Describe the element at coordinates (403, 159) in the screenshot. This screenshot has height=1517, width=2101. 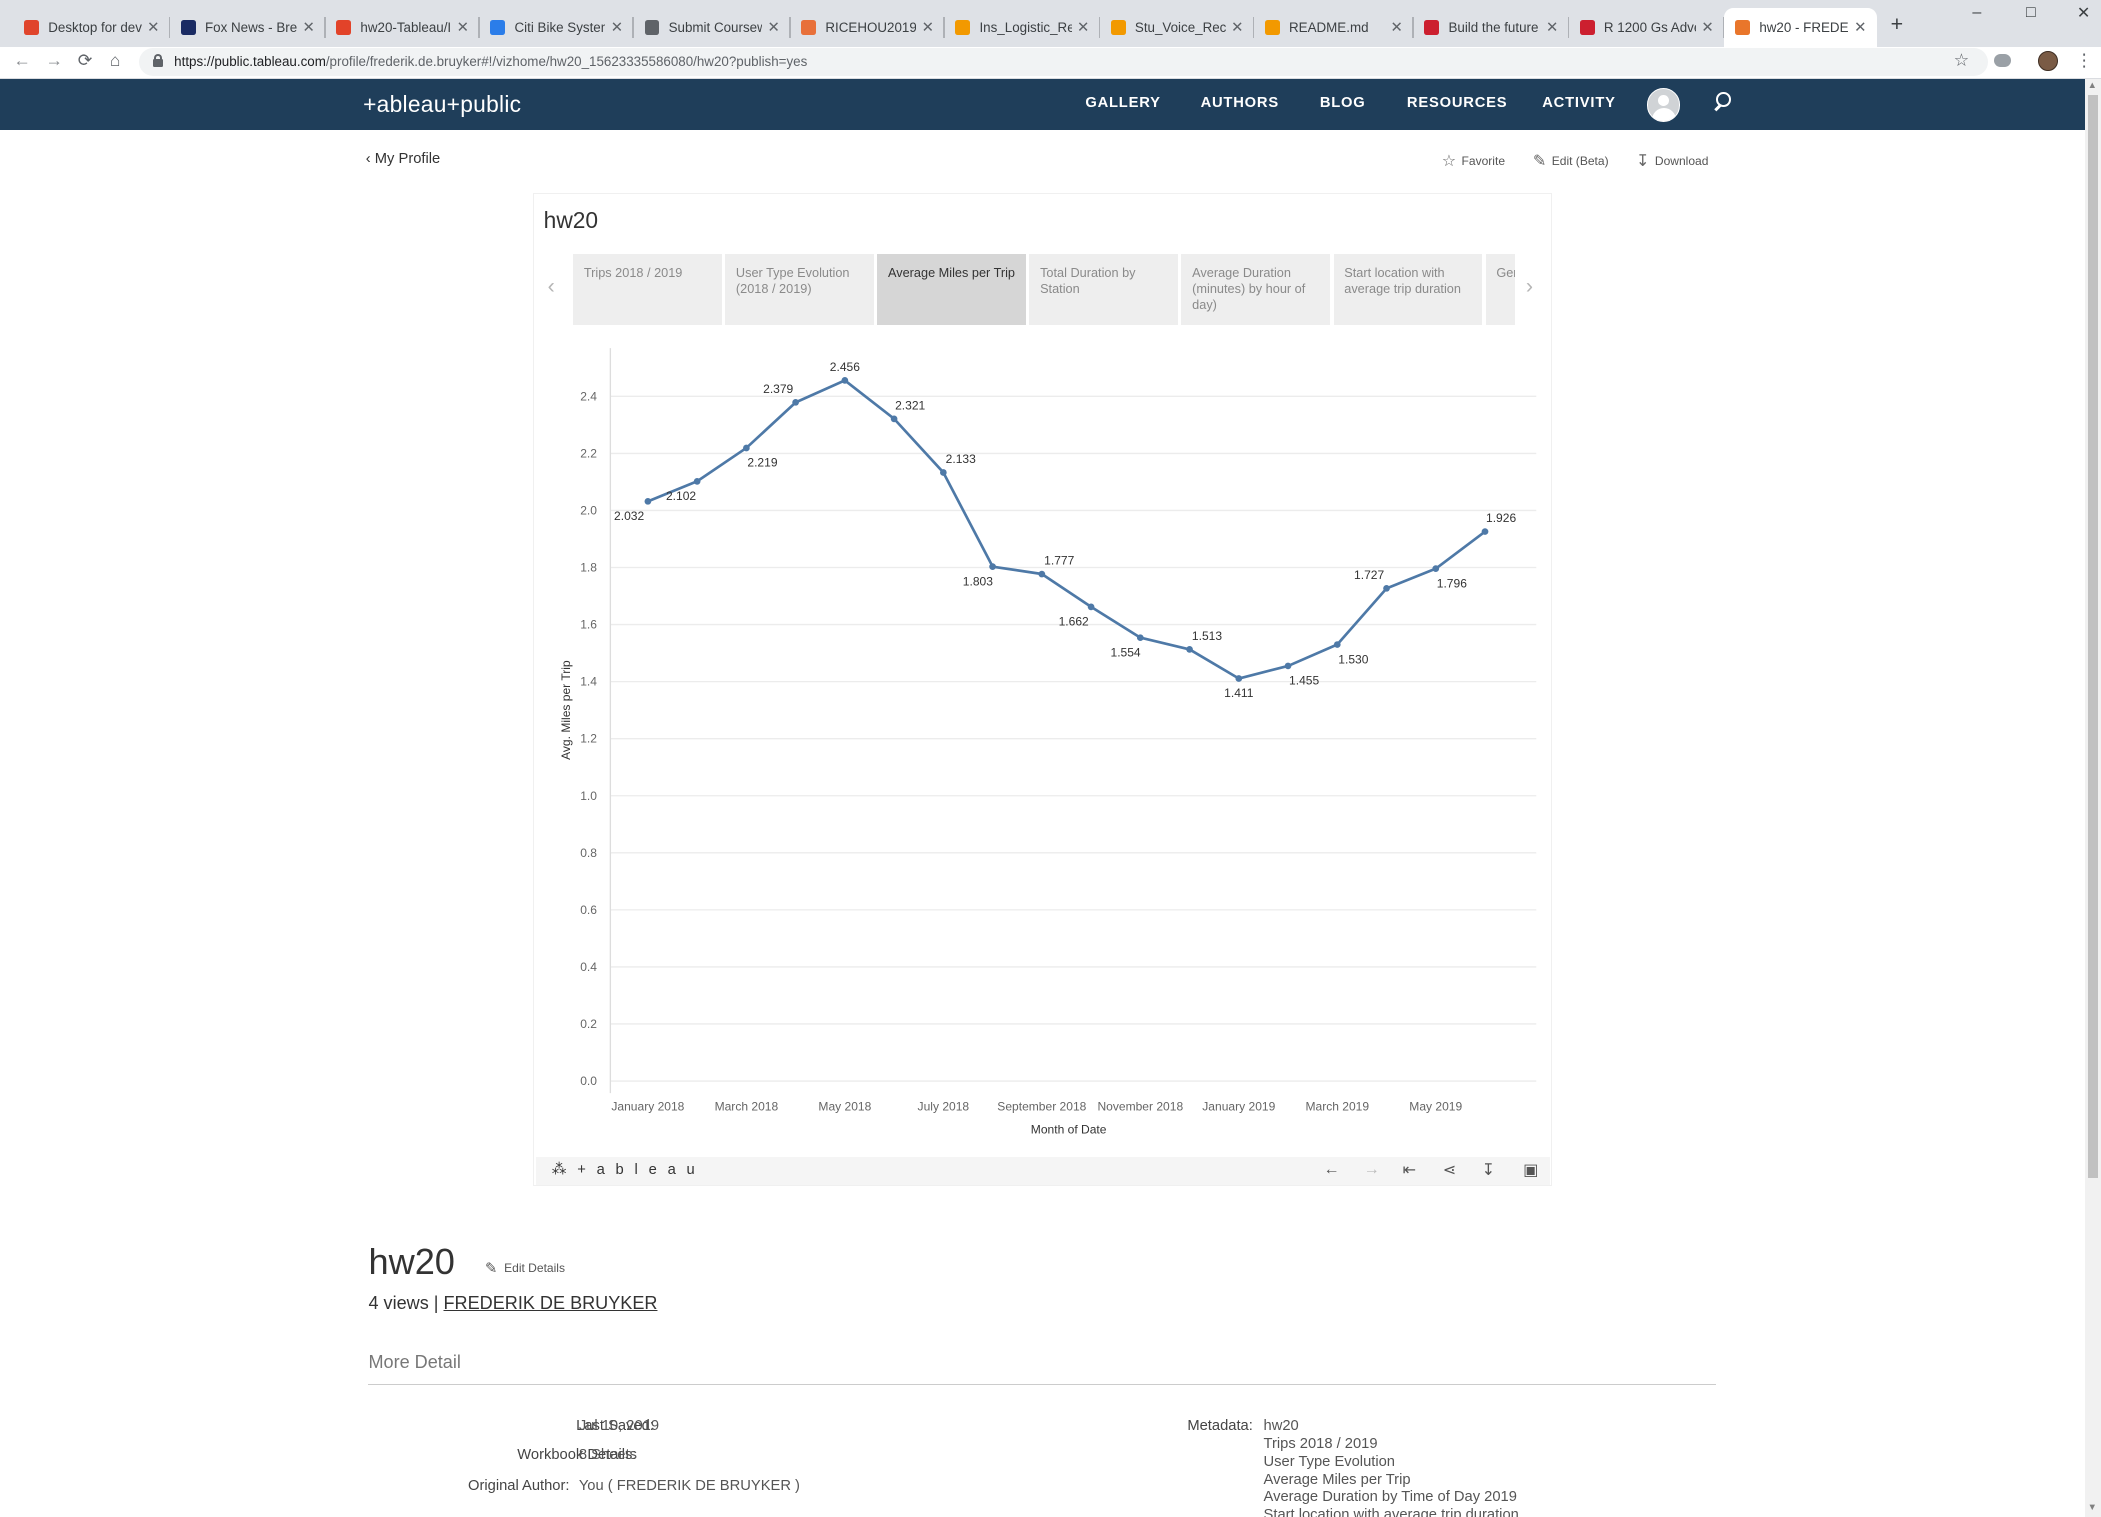
I see `back-to-profile-link: ‹ My Profile` at that location.